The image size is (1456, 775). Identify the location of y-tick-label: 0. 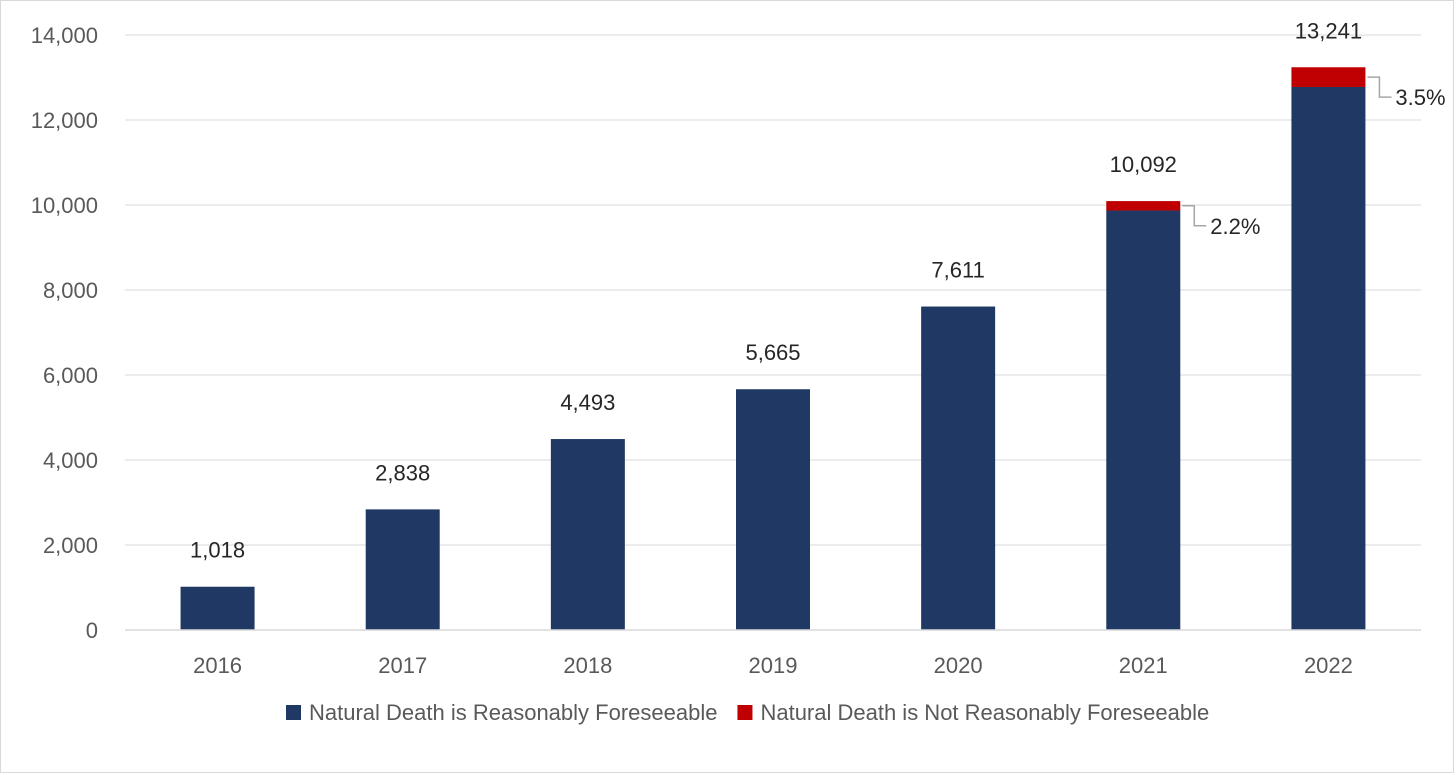
(92, 630).